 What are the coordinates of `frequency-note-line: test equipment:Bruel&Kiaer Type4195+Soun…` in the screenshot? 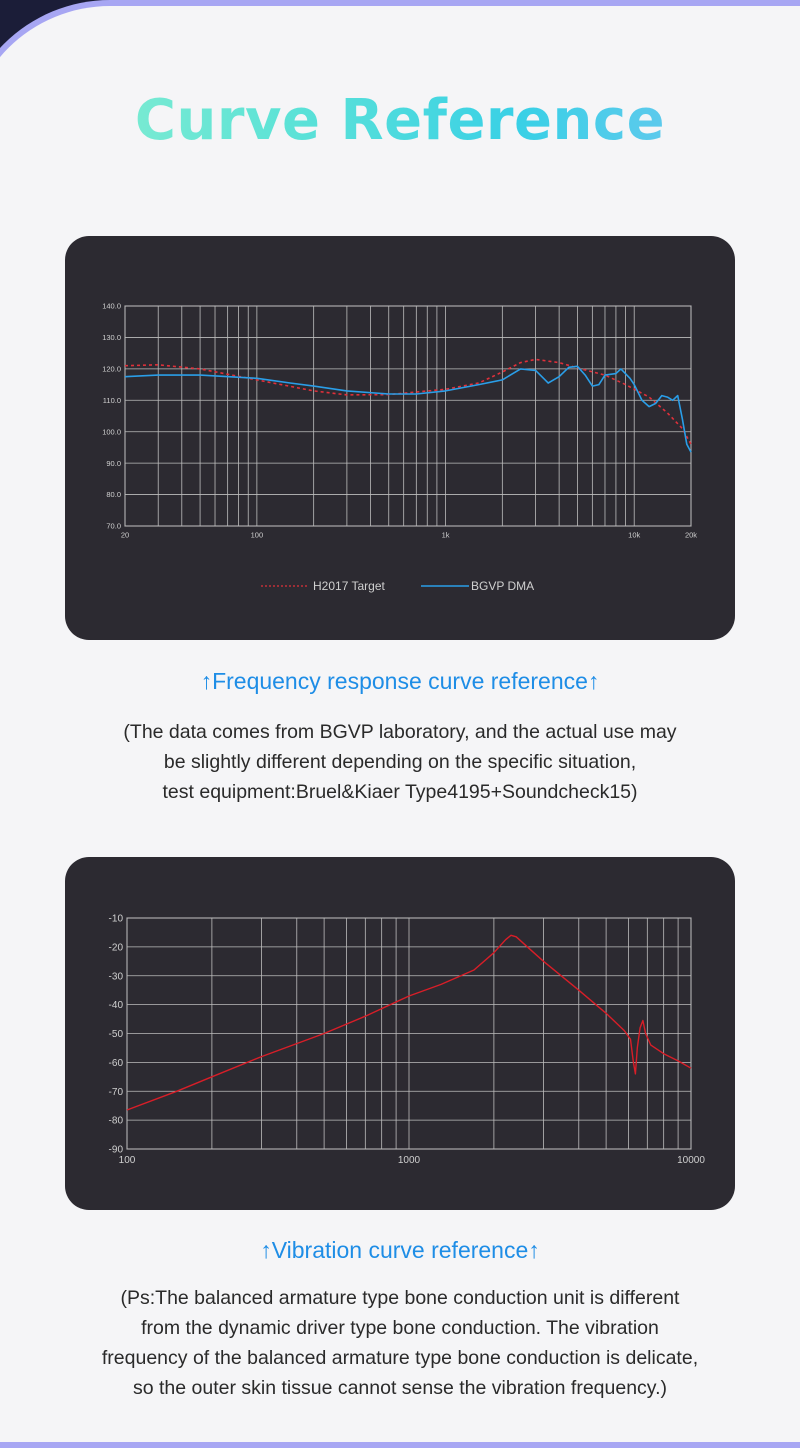 It's located at (400, 792).